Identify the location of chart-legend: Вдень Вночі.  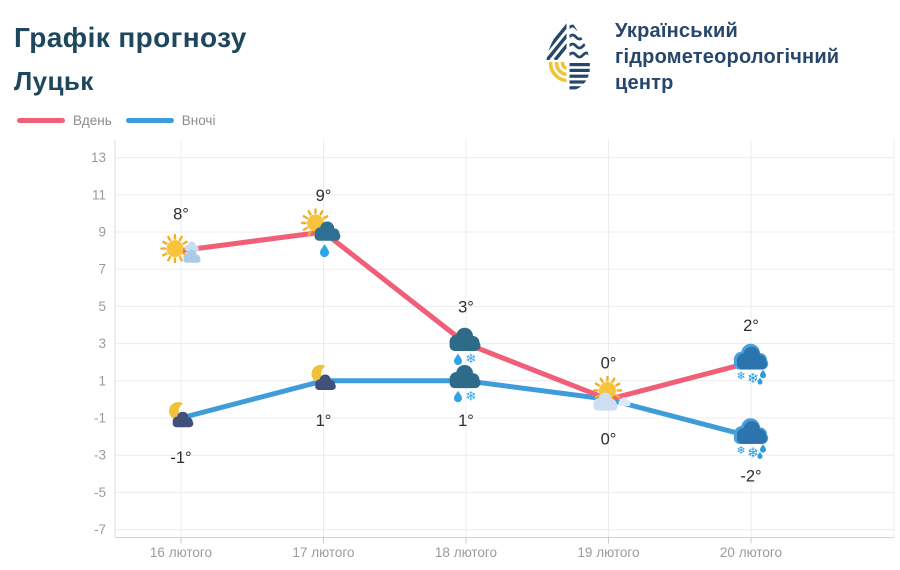
(123, 120).